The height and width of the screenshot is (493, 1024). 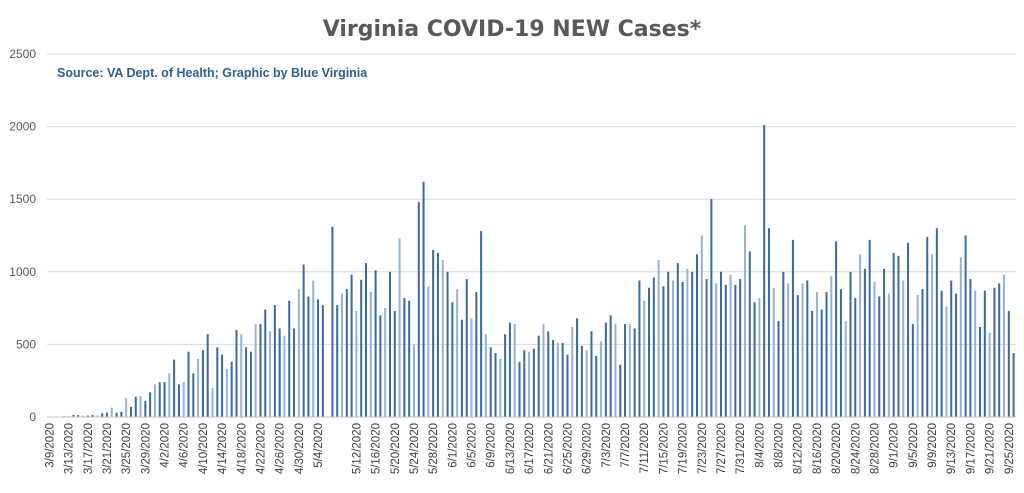 What do you see at coordinates (818, 448) in the screenshot?
I see `x-tick-label: 8/16/2020` at bounding box center [818, 448].